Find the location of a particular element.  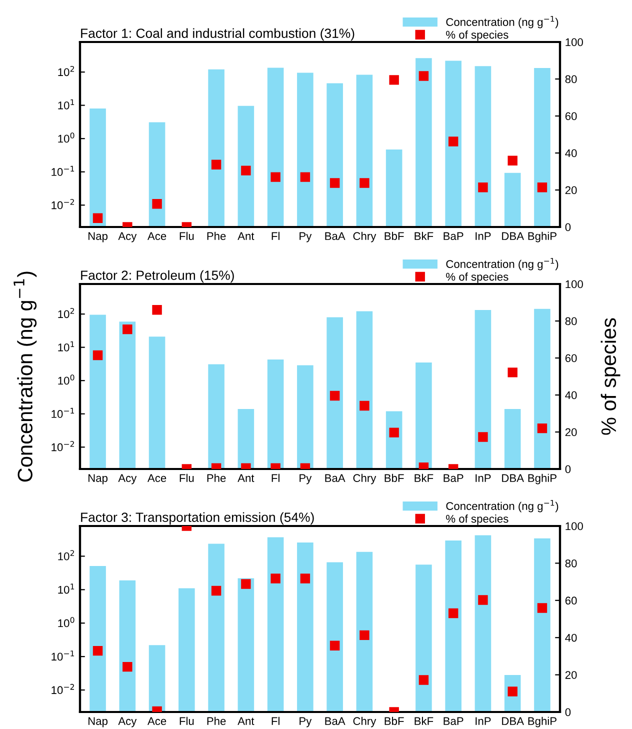

y-axis-title: Concentration (ng g$^{−1}$) is located at coordinates (25, 377).